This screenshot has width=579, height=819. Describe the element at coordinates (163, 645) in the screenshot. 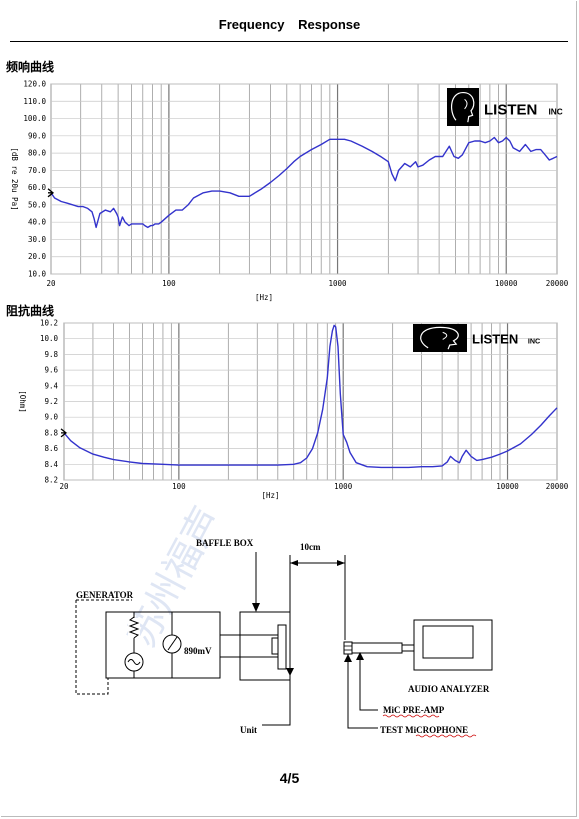

I see `generator-circuit` at that location.